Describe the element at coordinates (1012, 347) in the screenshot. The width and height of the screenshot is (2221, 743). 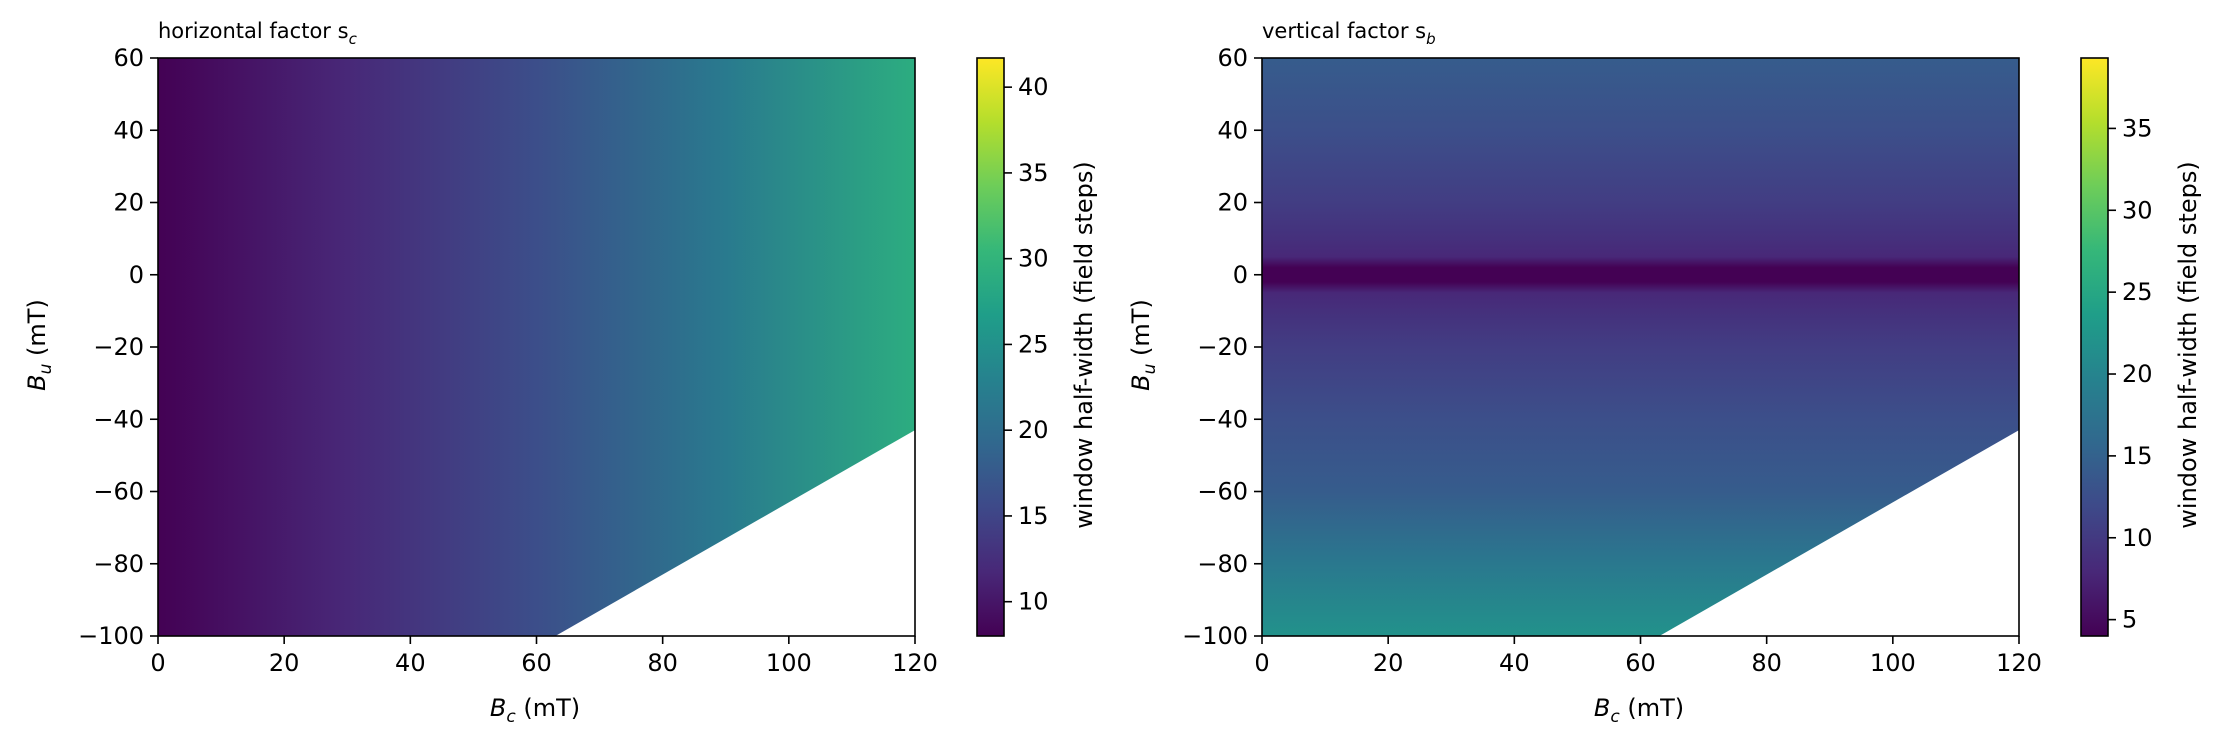
I see `colorbar: 10 15 20 25 30 35 40` at that location.